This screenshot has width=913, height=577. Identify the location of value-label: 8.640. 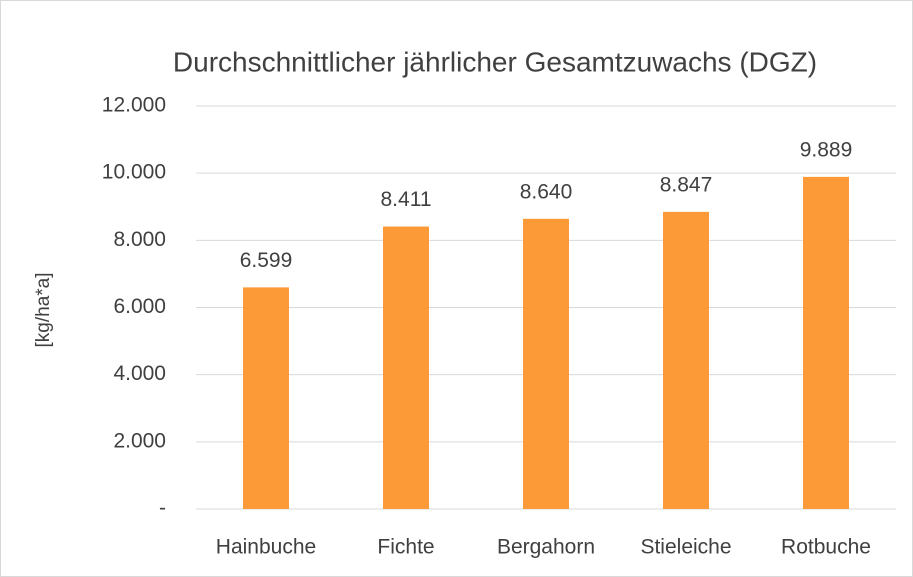
(546, 191).